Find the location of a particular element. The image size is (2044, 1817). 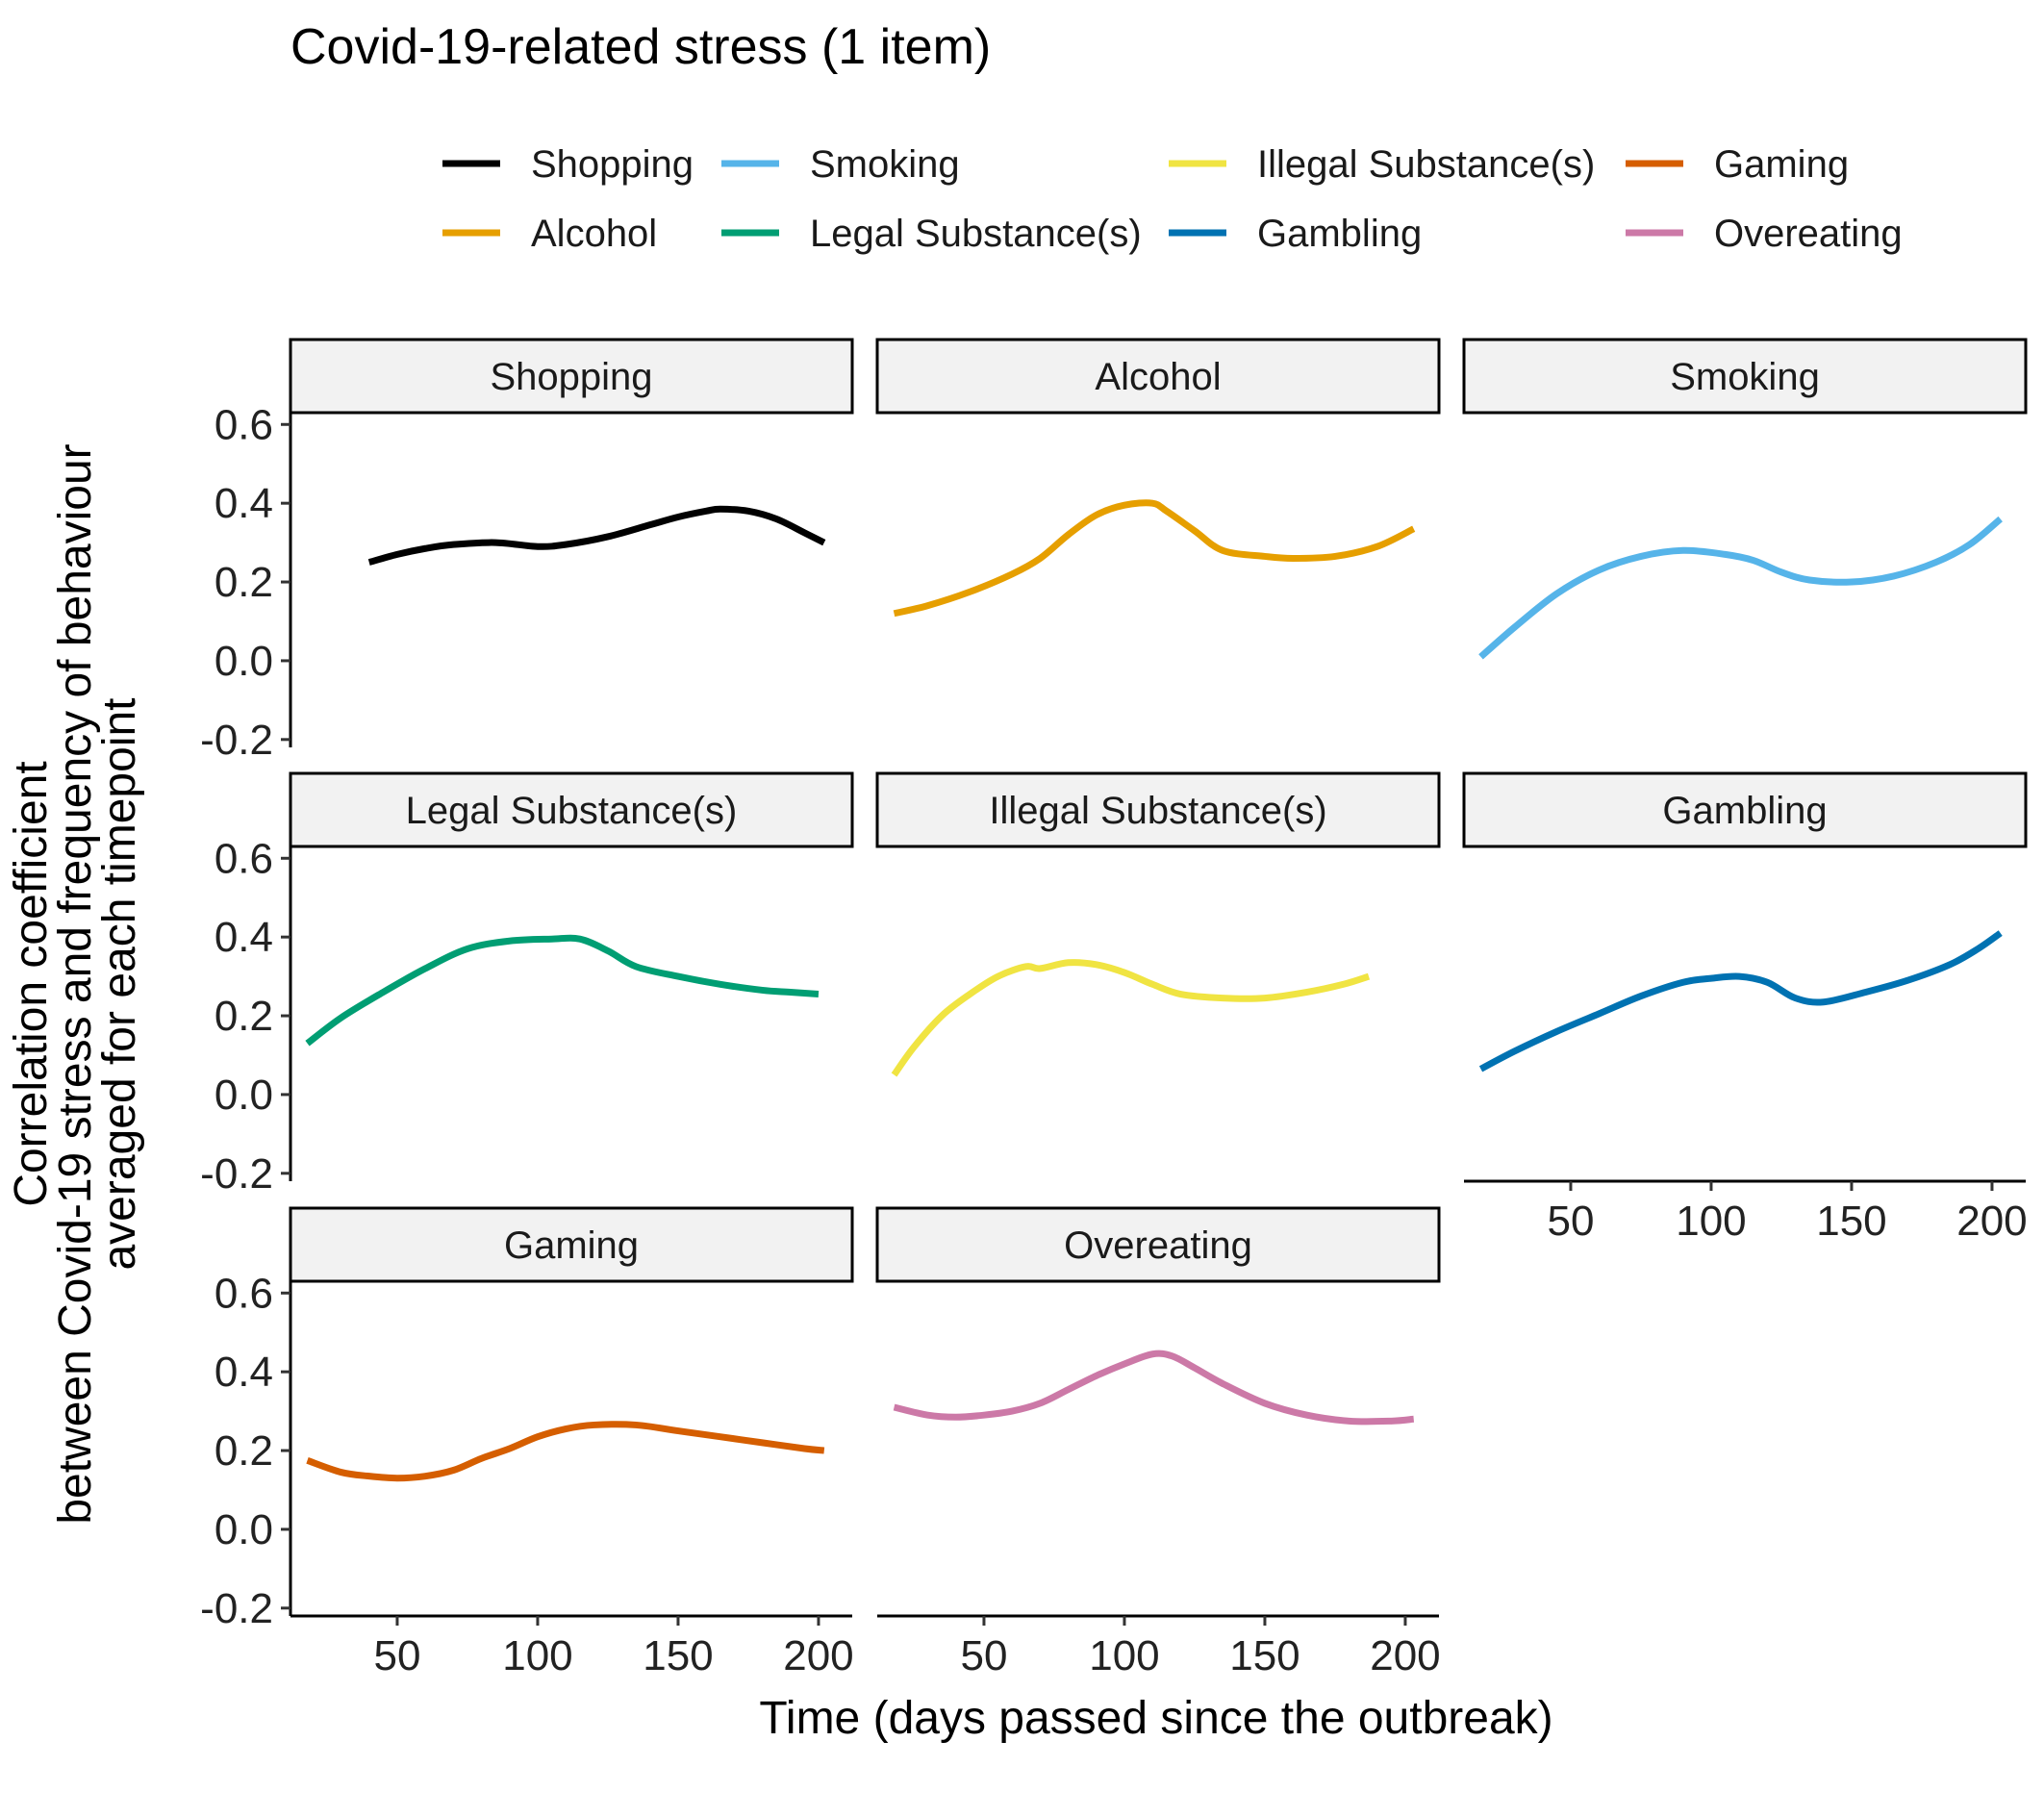

legend-item-smoking: Smoking is located at coordinates (840, 164).